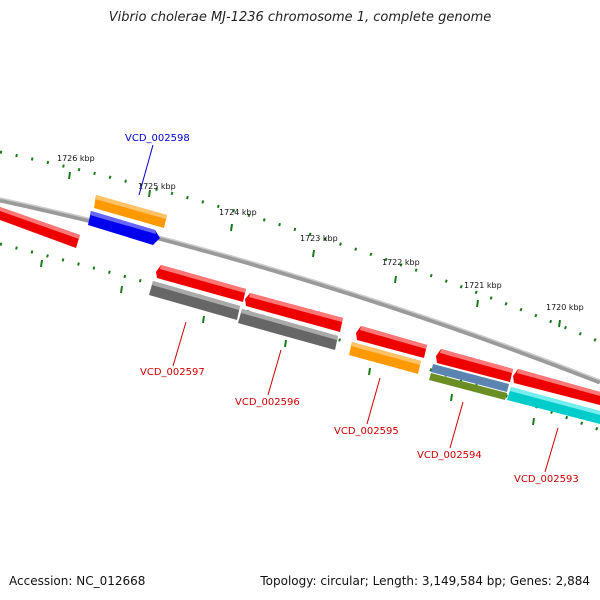 The height and width of the screenshot is (600, 600). I want to click on gene-label-VCD_002596: VCD_002596, so click(267, 402).